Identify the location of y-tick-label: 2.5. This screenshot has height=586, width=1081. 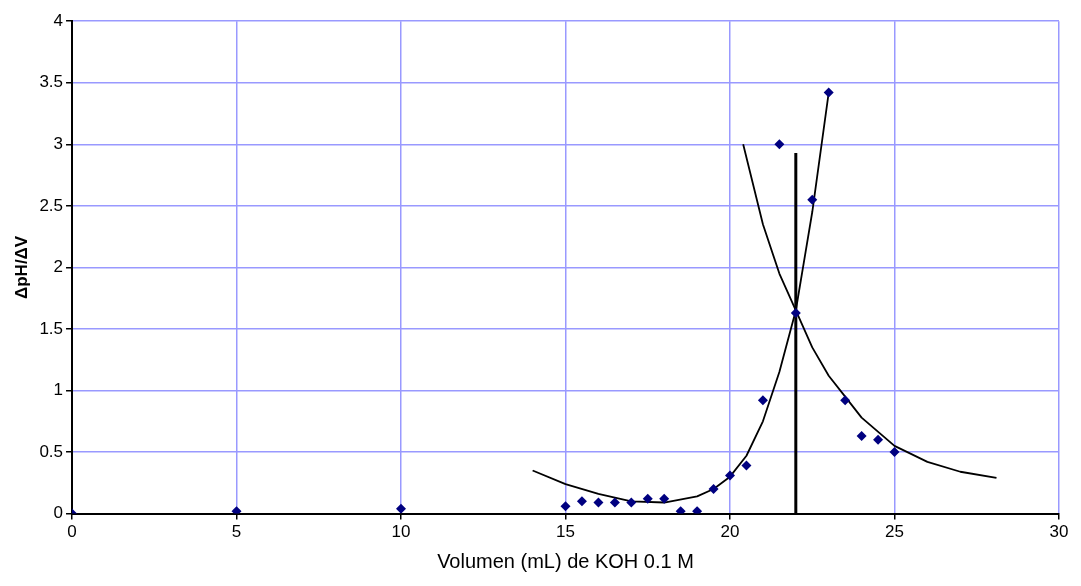
(51, 205).